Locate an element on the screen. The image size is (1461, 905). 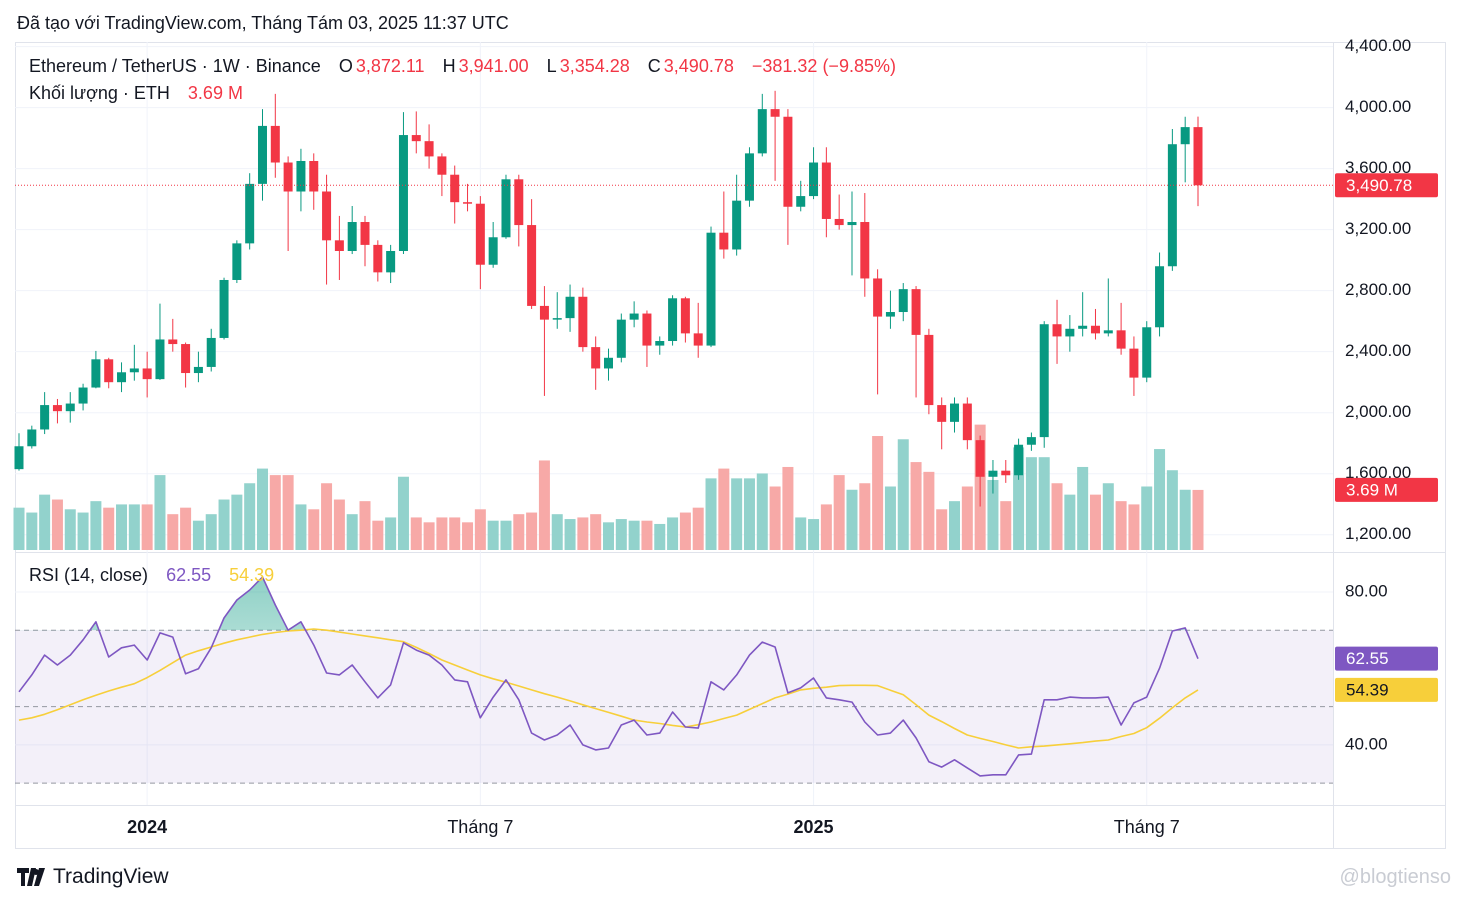
volume-tag: 3.69 M is located at coordinates (1372, 489).